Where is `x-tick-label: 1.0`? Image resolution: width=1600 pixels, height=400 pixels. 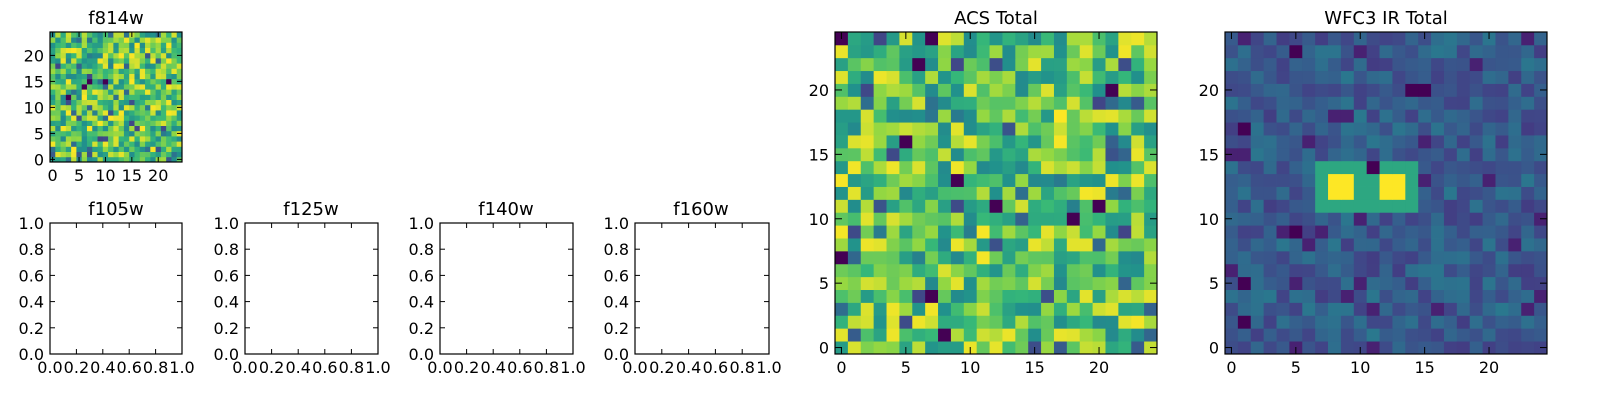 x-tick-label: 1.0 is located at coordinates (572, 367).